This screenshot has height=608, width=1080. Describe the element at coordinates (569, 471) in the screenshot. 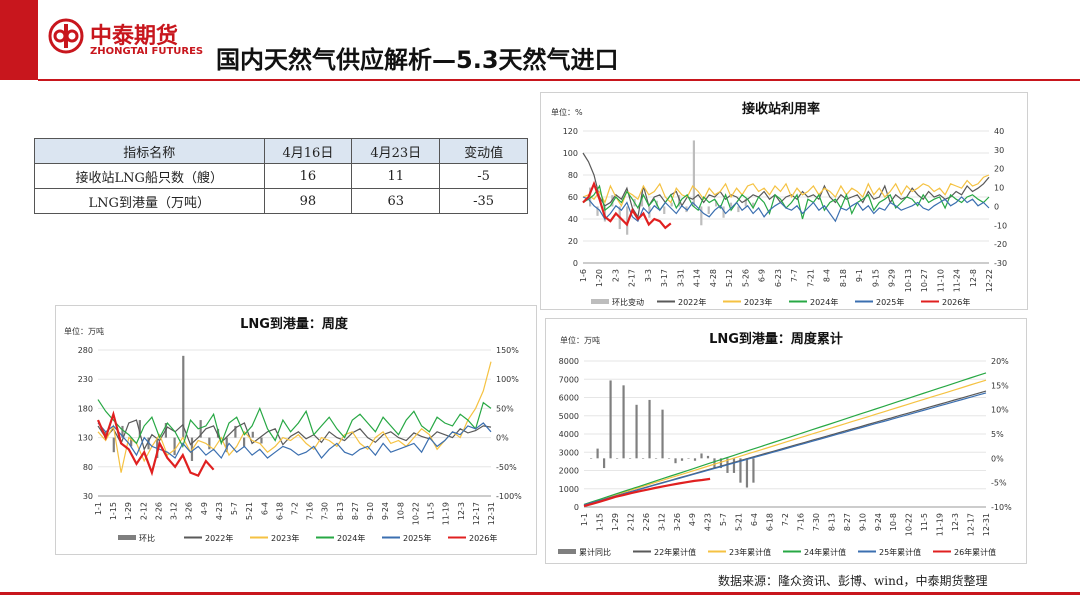

I see `y-tick-label: 2000` at that location.